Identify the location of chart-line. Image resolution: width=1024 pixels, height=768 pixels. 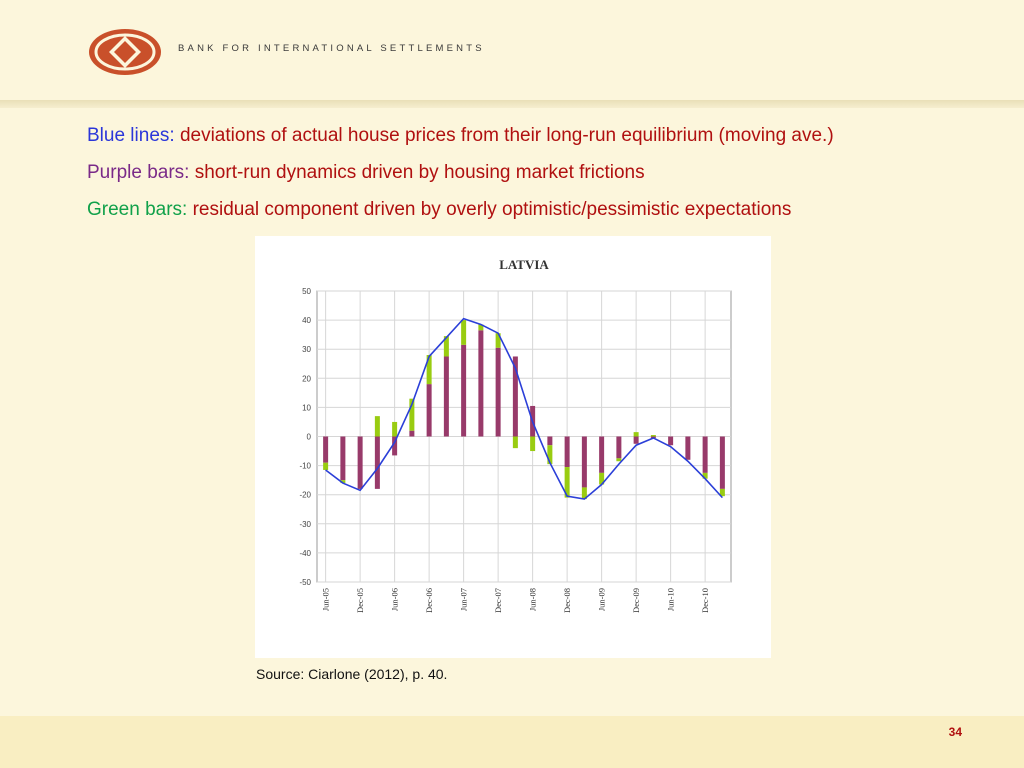
(524, 408).